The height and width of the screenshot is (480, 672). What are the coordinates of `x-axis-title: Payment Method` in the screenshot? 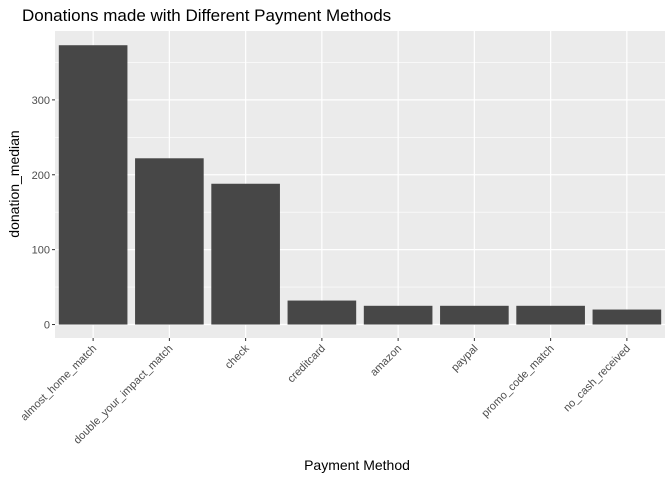 It's located at (357, 465).